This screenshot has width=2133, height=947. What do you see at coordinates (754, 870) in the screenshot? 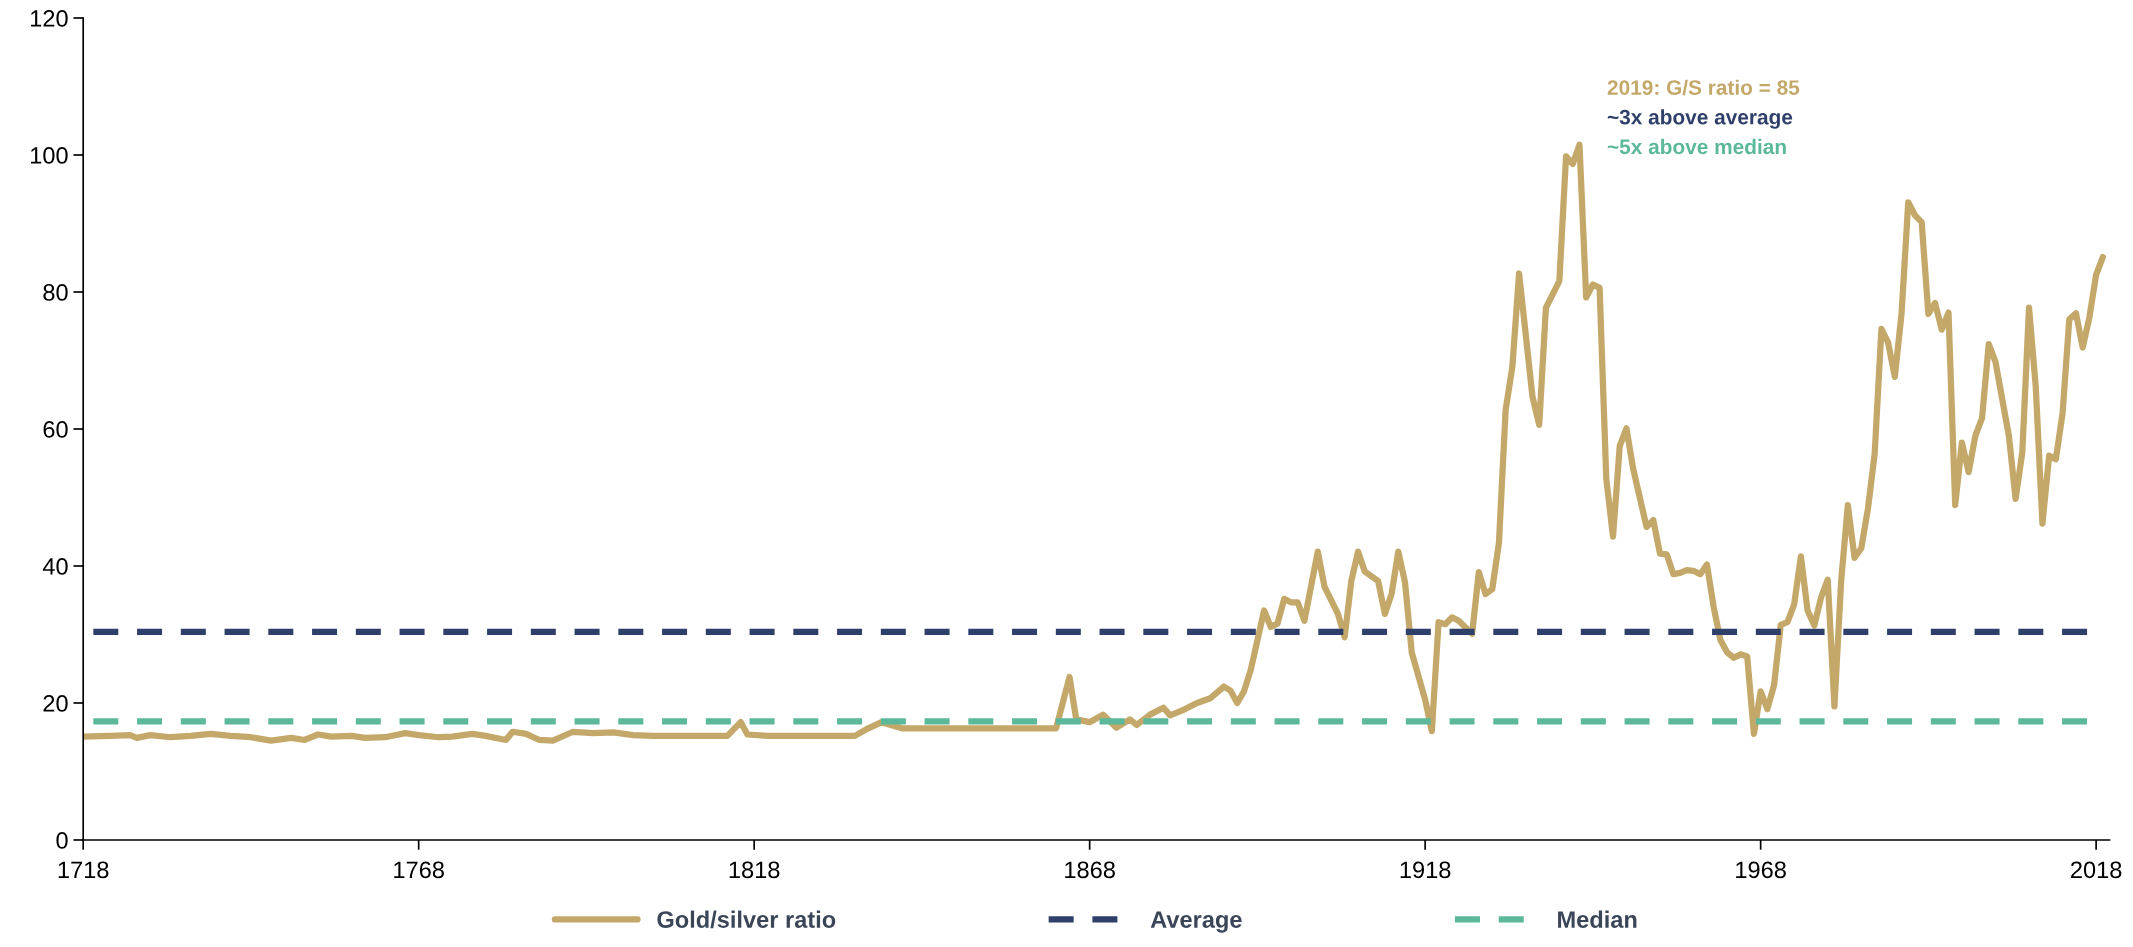
I see `x-tick-label: 1818` at bounding box center [754, 870].